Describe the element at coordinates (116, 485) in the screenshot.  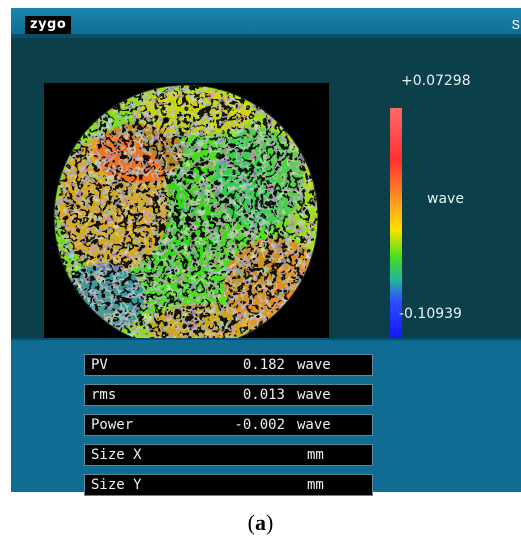
I see `measurement-label: Size Y` at that location.